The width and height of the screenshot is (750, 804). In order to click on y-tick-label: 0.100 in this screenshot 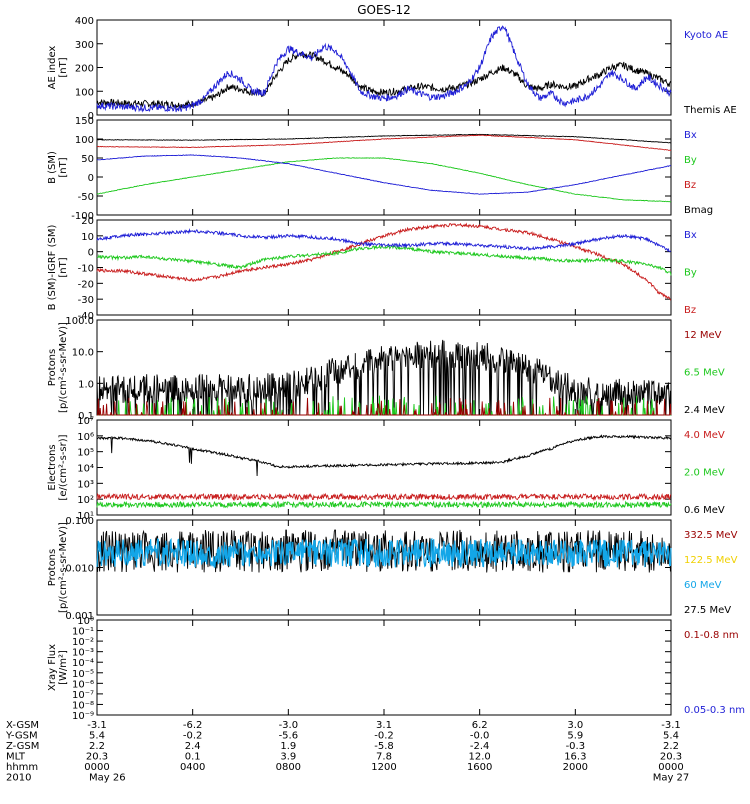, I will do `click(79, 521)`.